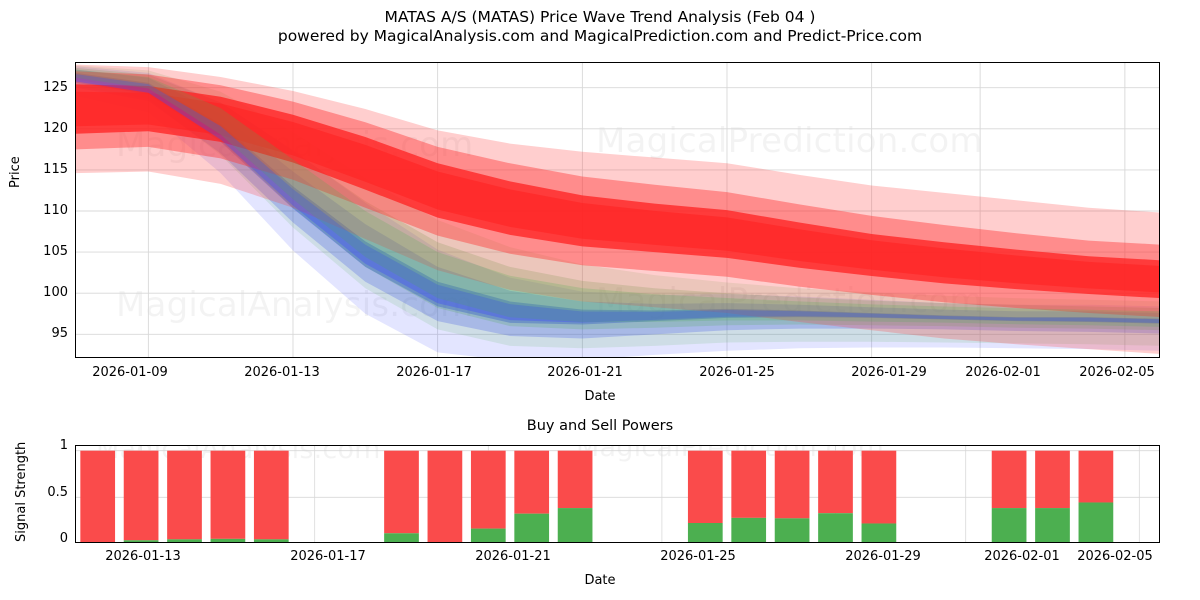  What do you see at coordinates (63, 538) in the screenshot?
I see `ytick-signal-0: 0` at bounding box center [63, 538].